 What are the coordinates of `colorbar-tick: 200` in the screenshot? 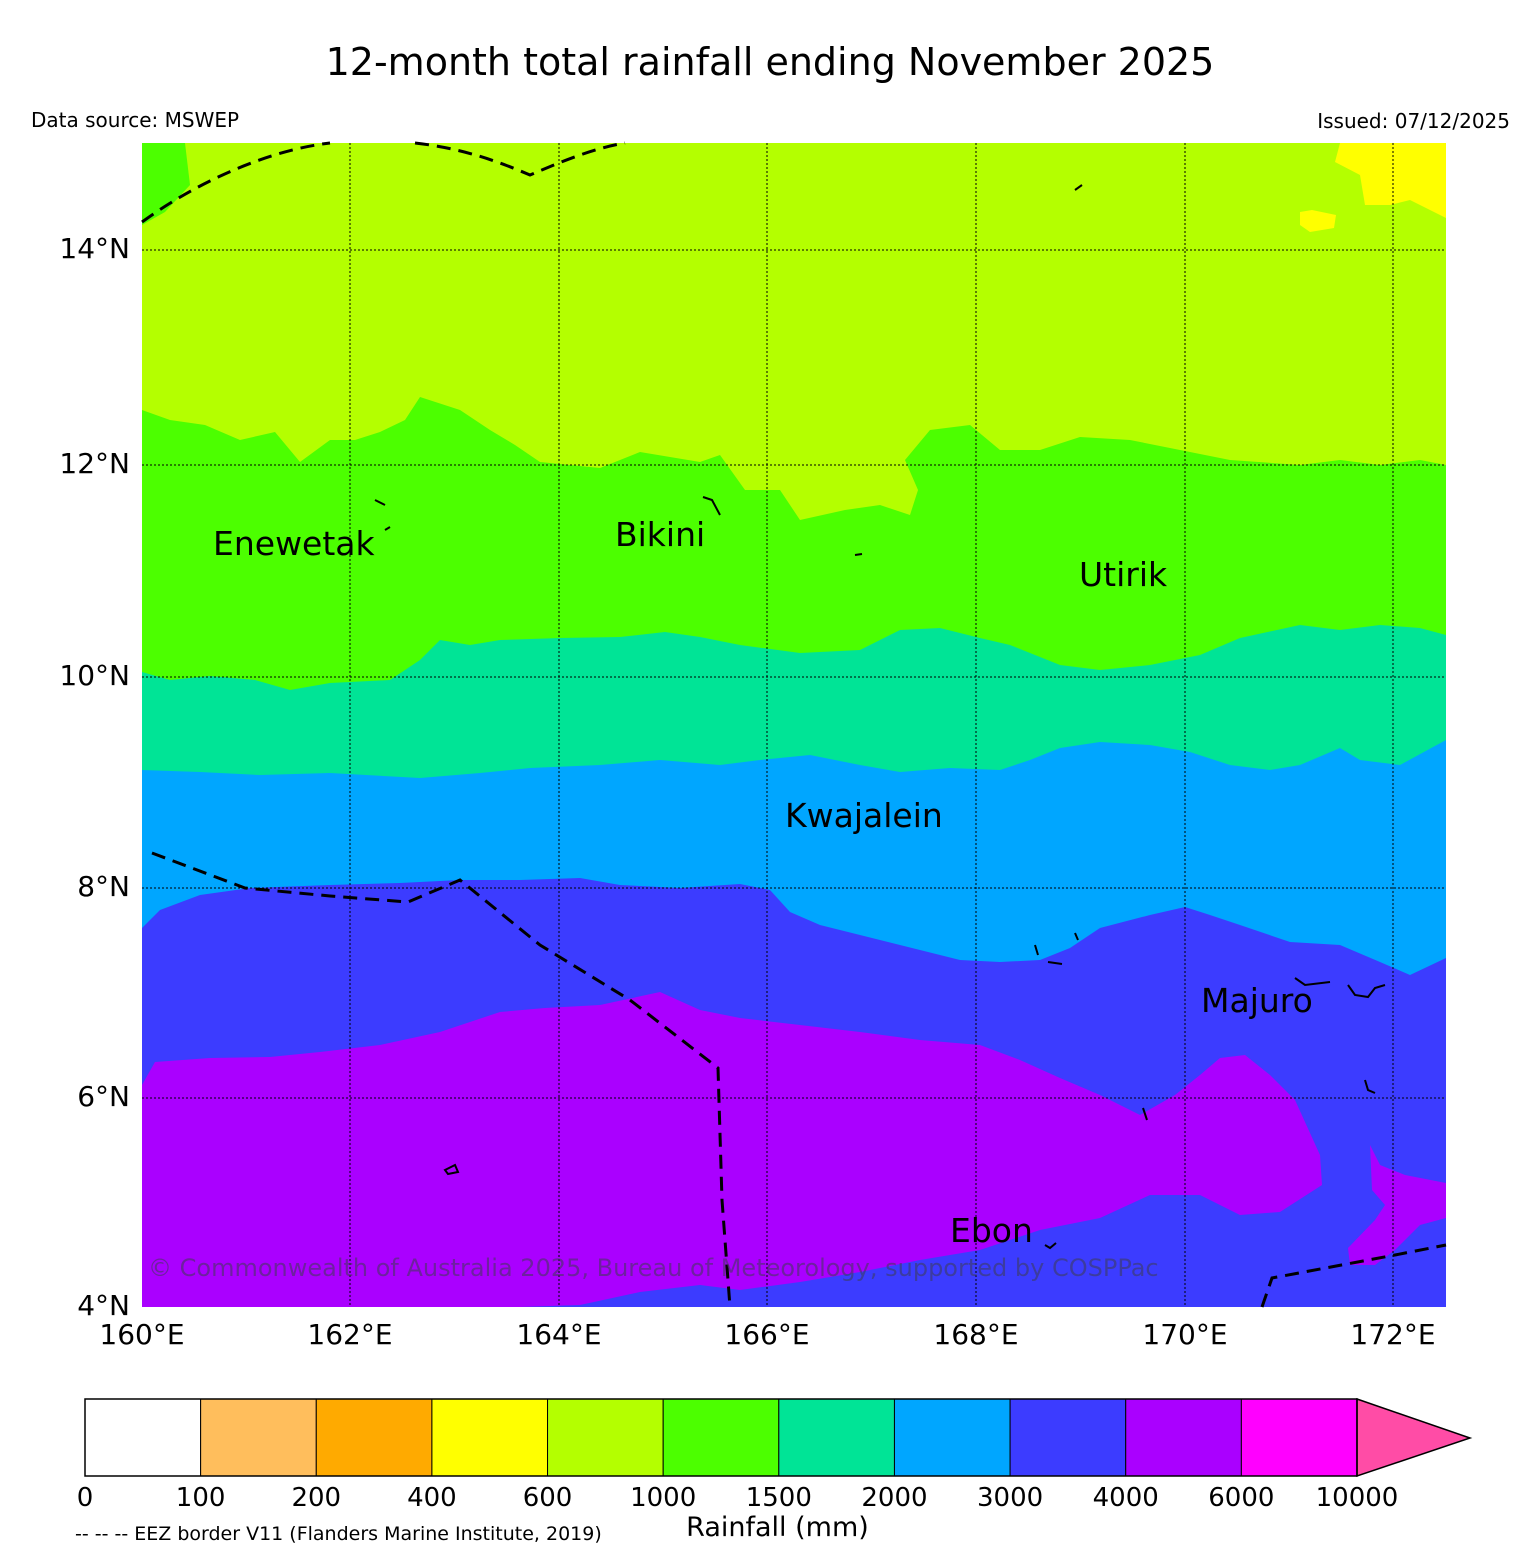 It's located at (316, 1498).